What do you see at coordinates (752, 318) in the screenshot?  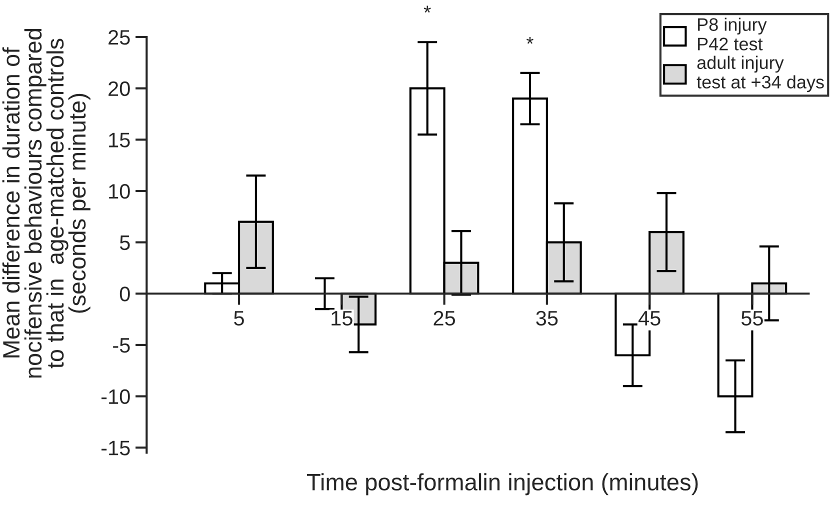 I see `x-tick-label: 55` at bounding box center [752, 318].